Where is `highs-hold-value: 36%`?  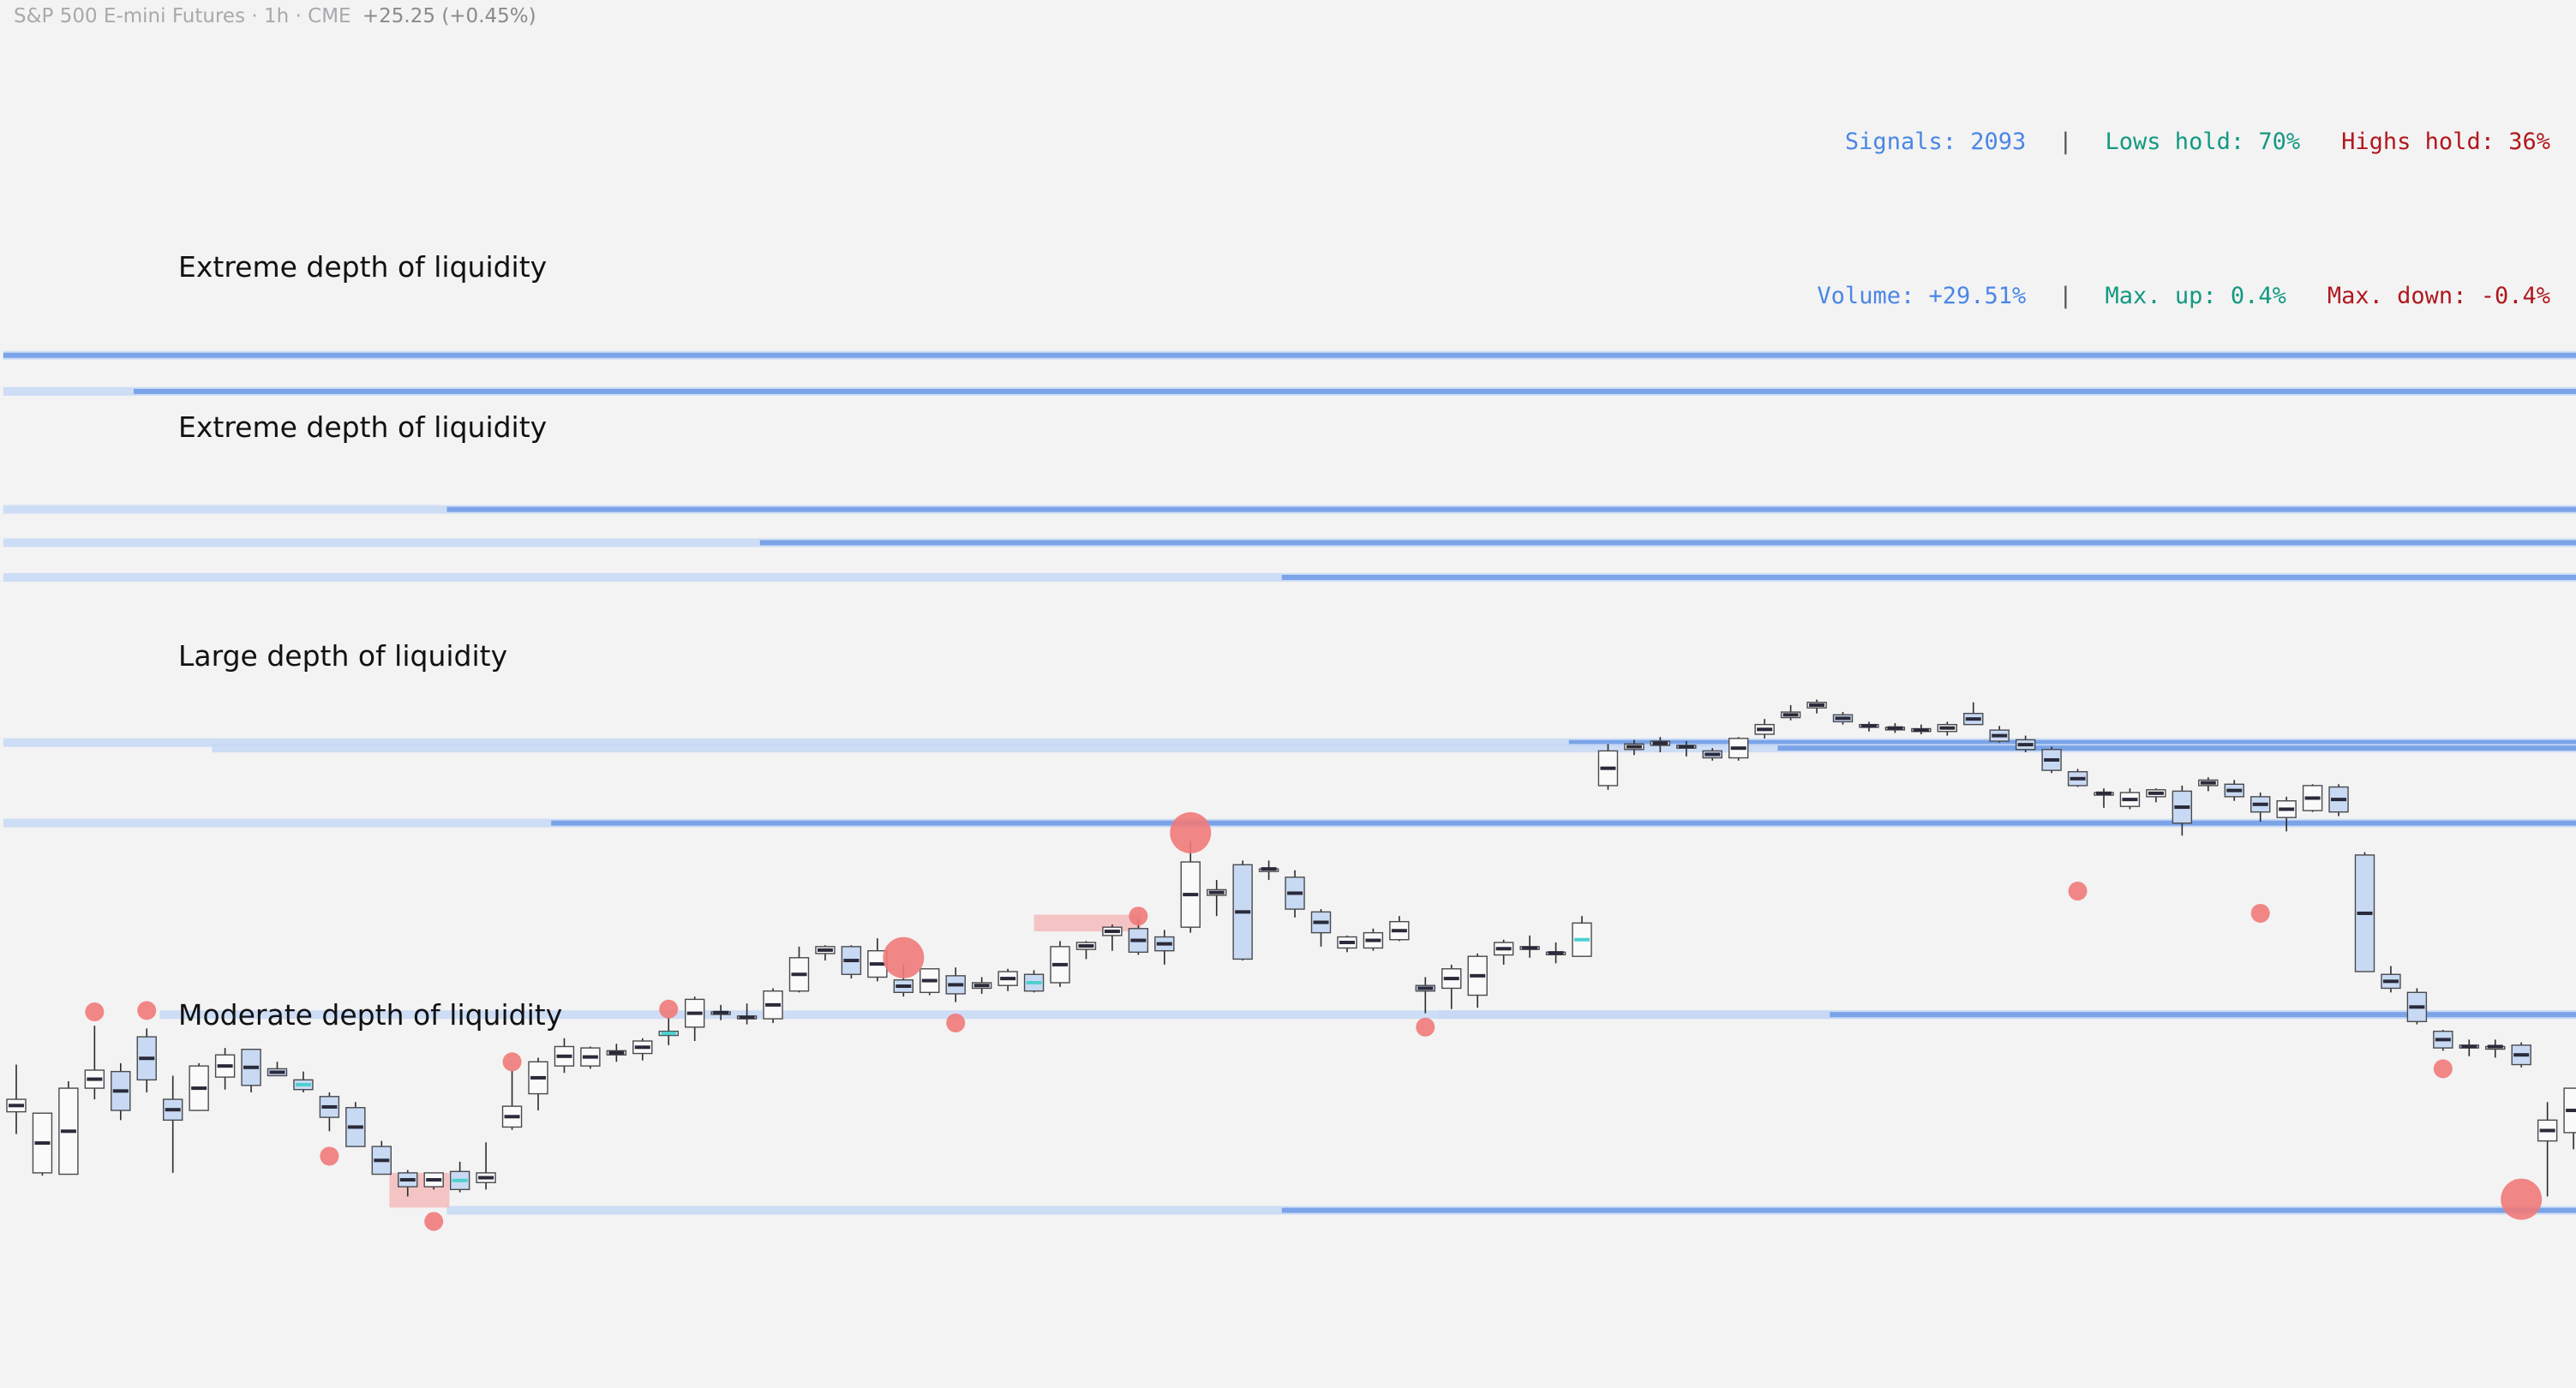
highs-hold-value: 36% is located at coordinates (2529, 142).